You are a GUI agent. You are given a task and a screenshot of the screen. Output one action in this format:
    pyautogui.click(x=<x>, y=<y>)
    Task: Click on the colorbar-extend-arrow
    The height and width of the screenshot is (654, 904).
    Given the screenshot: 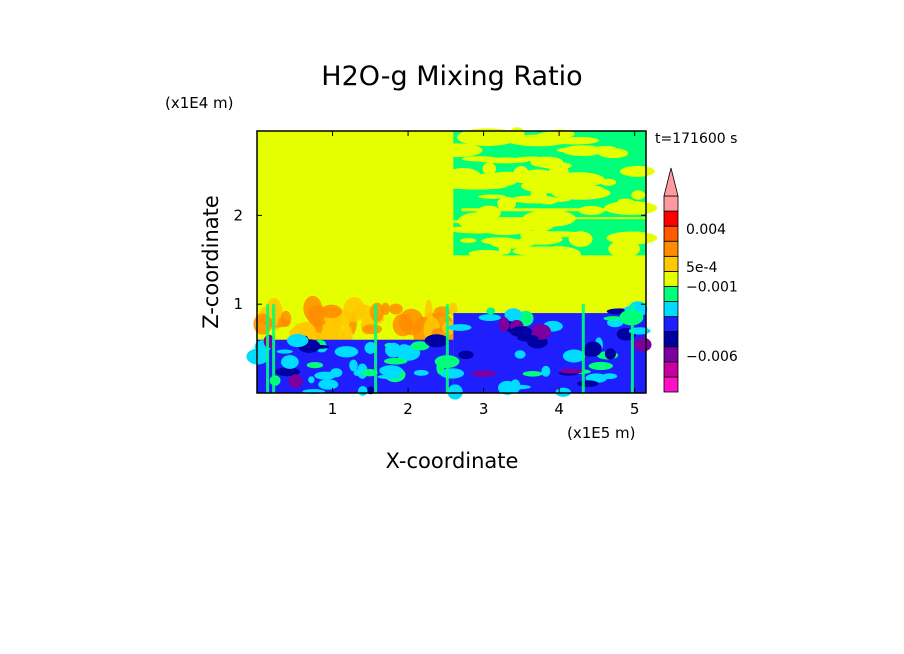 What is the action you would take?
    pyautogui.click(x=671, y=182)
    